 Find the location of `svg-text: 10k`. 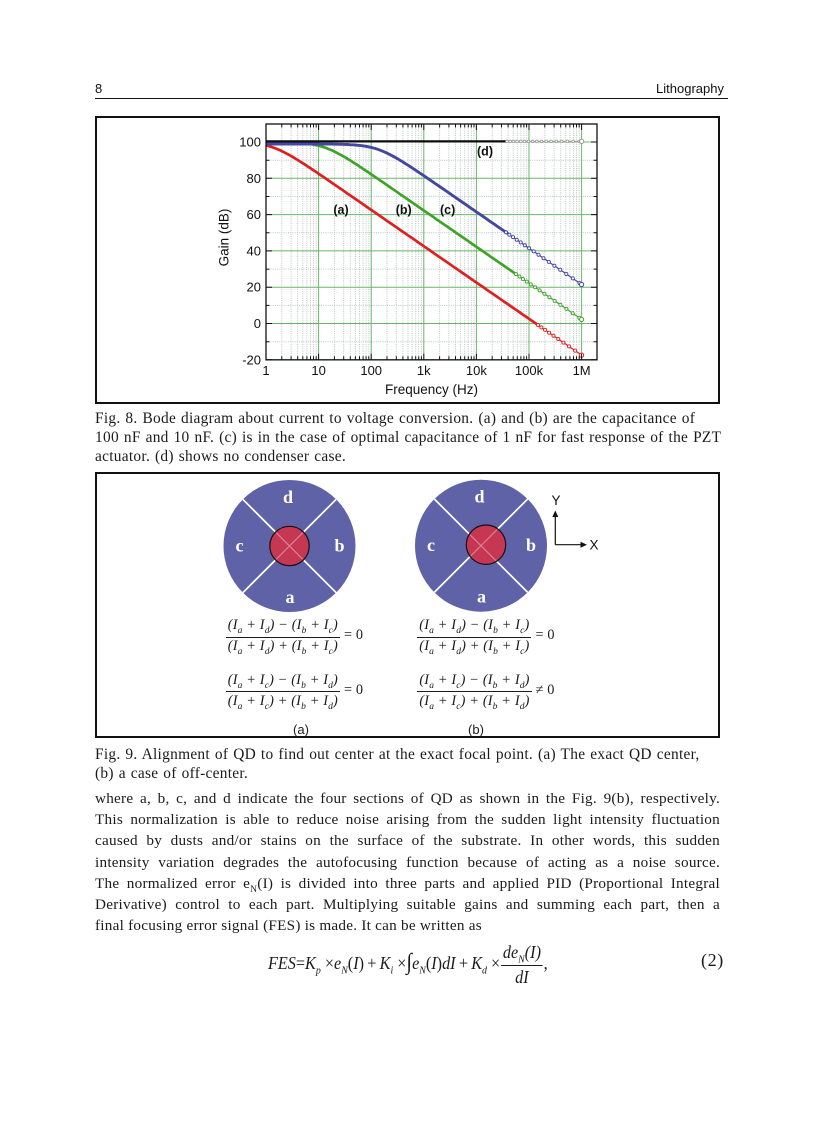

svg-text: 10k is located at coordinates (476, 370).